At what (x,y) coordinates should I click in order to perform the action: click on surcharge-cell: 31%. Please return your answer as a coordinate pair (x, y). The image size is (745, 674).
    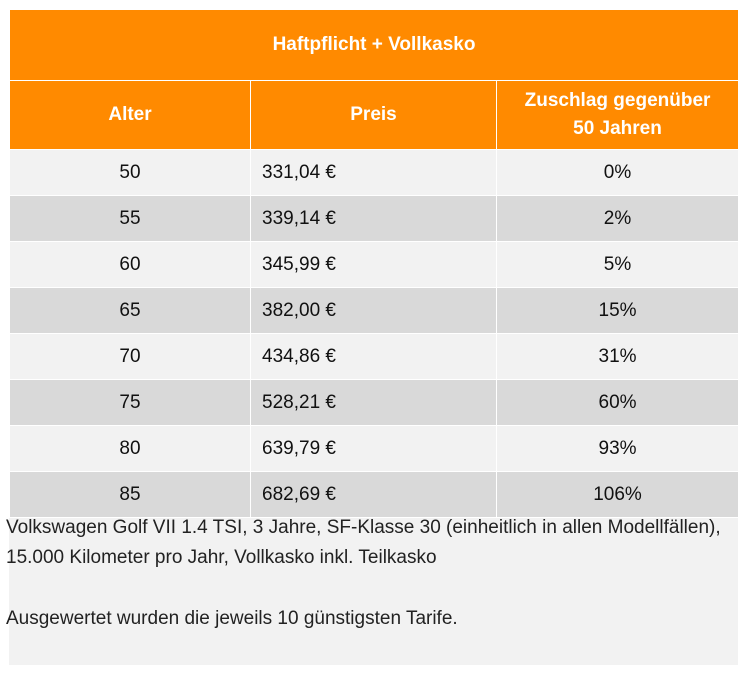
    Looking at the image, I should click on (617, 356).